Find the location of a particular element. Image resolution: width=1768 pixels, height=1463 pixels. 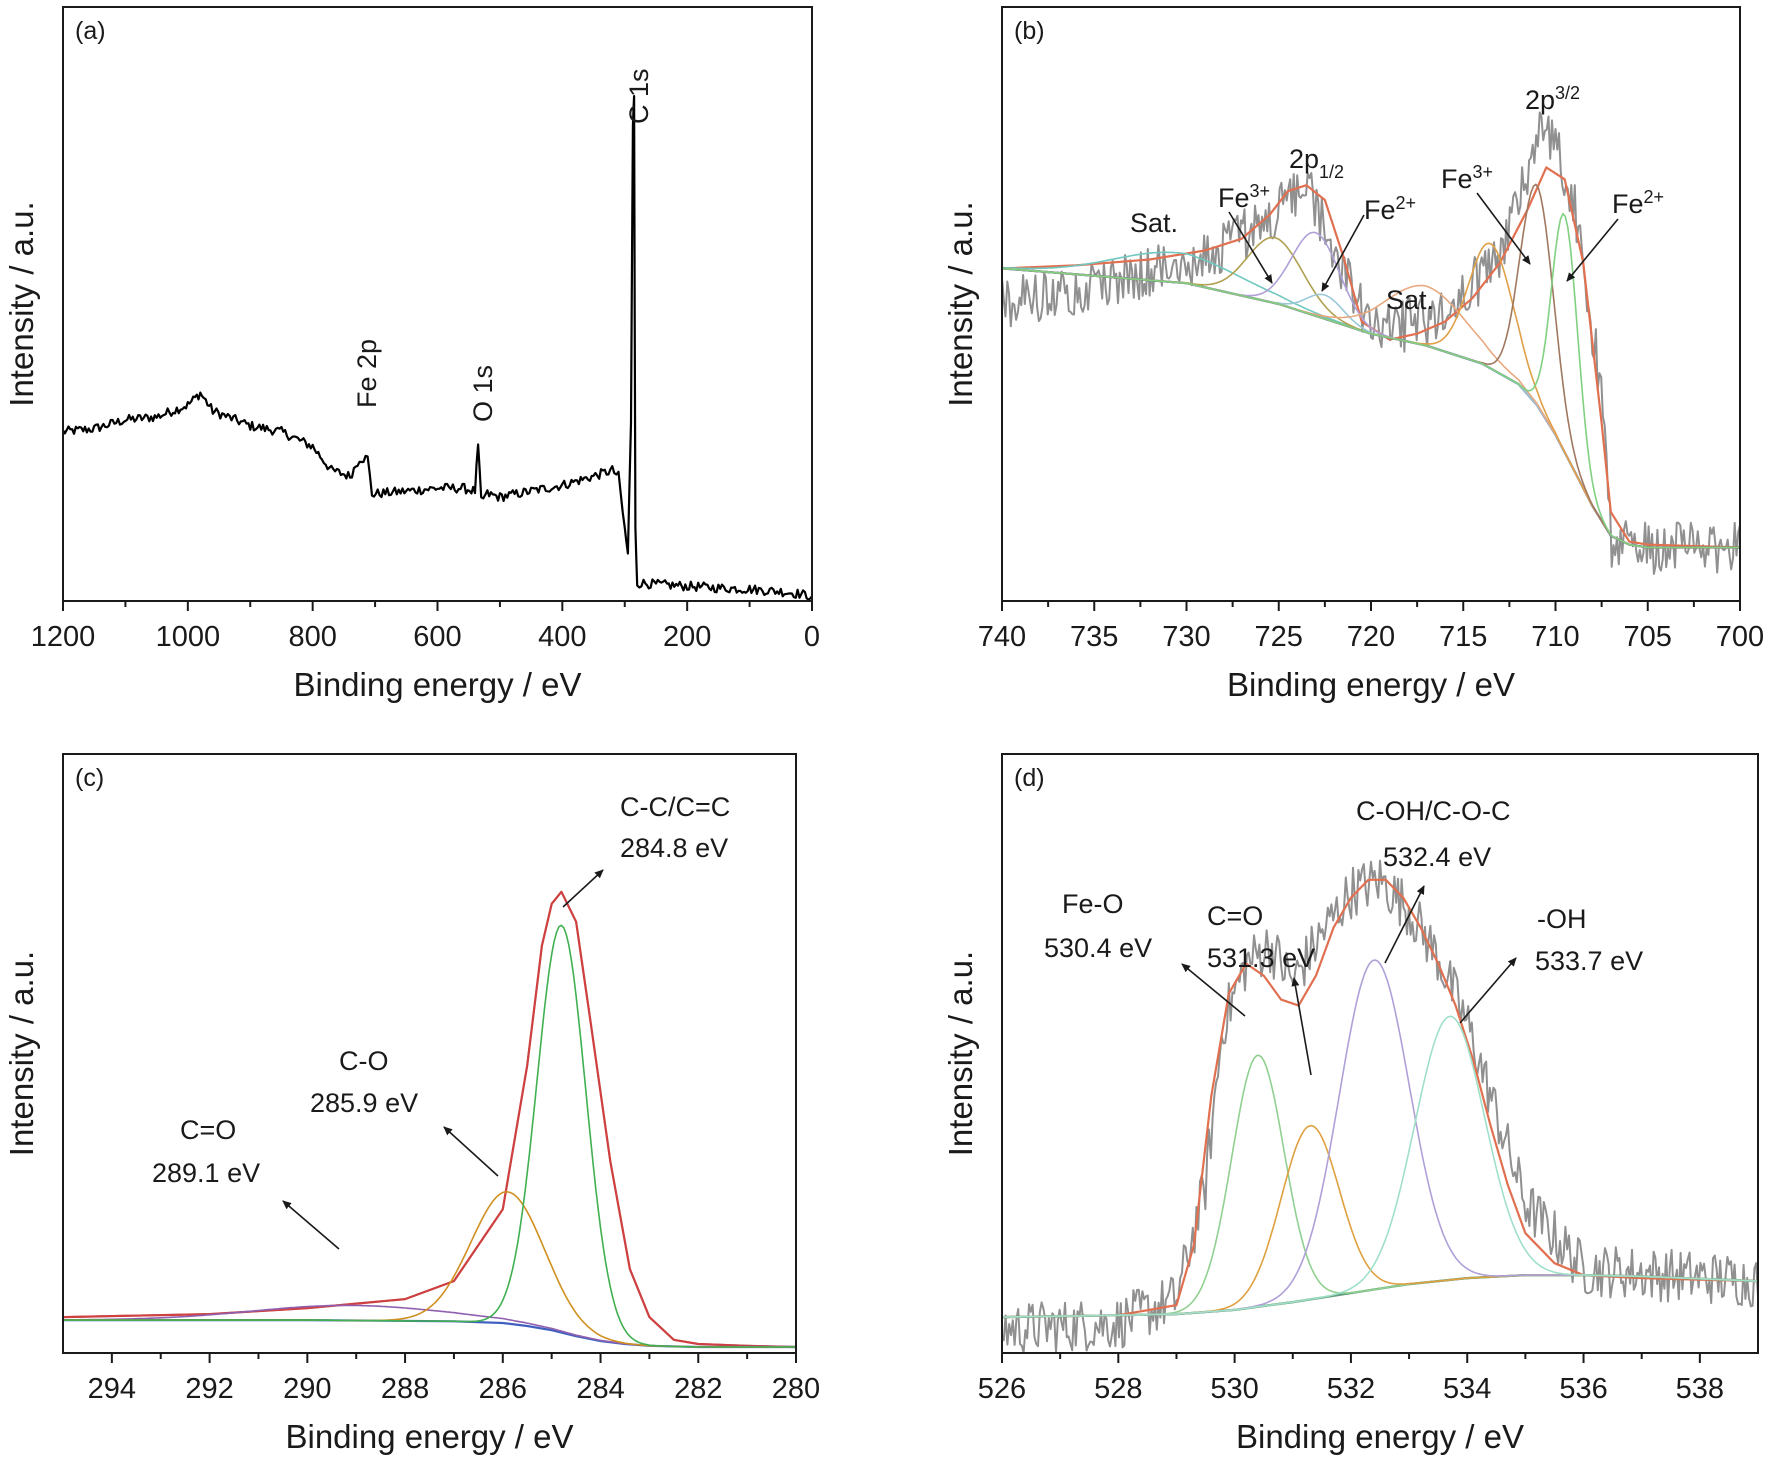

panel-label: (a) is located at coordinates (90, 31).